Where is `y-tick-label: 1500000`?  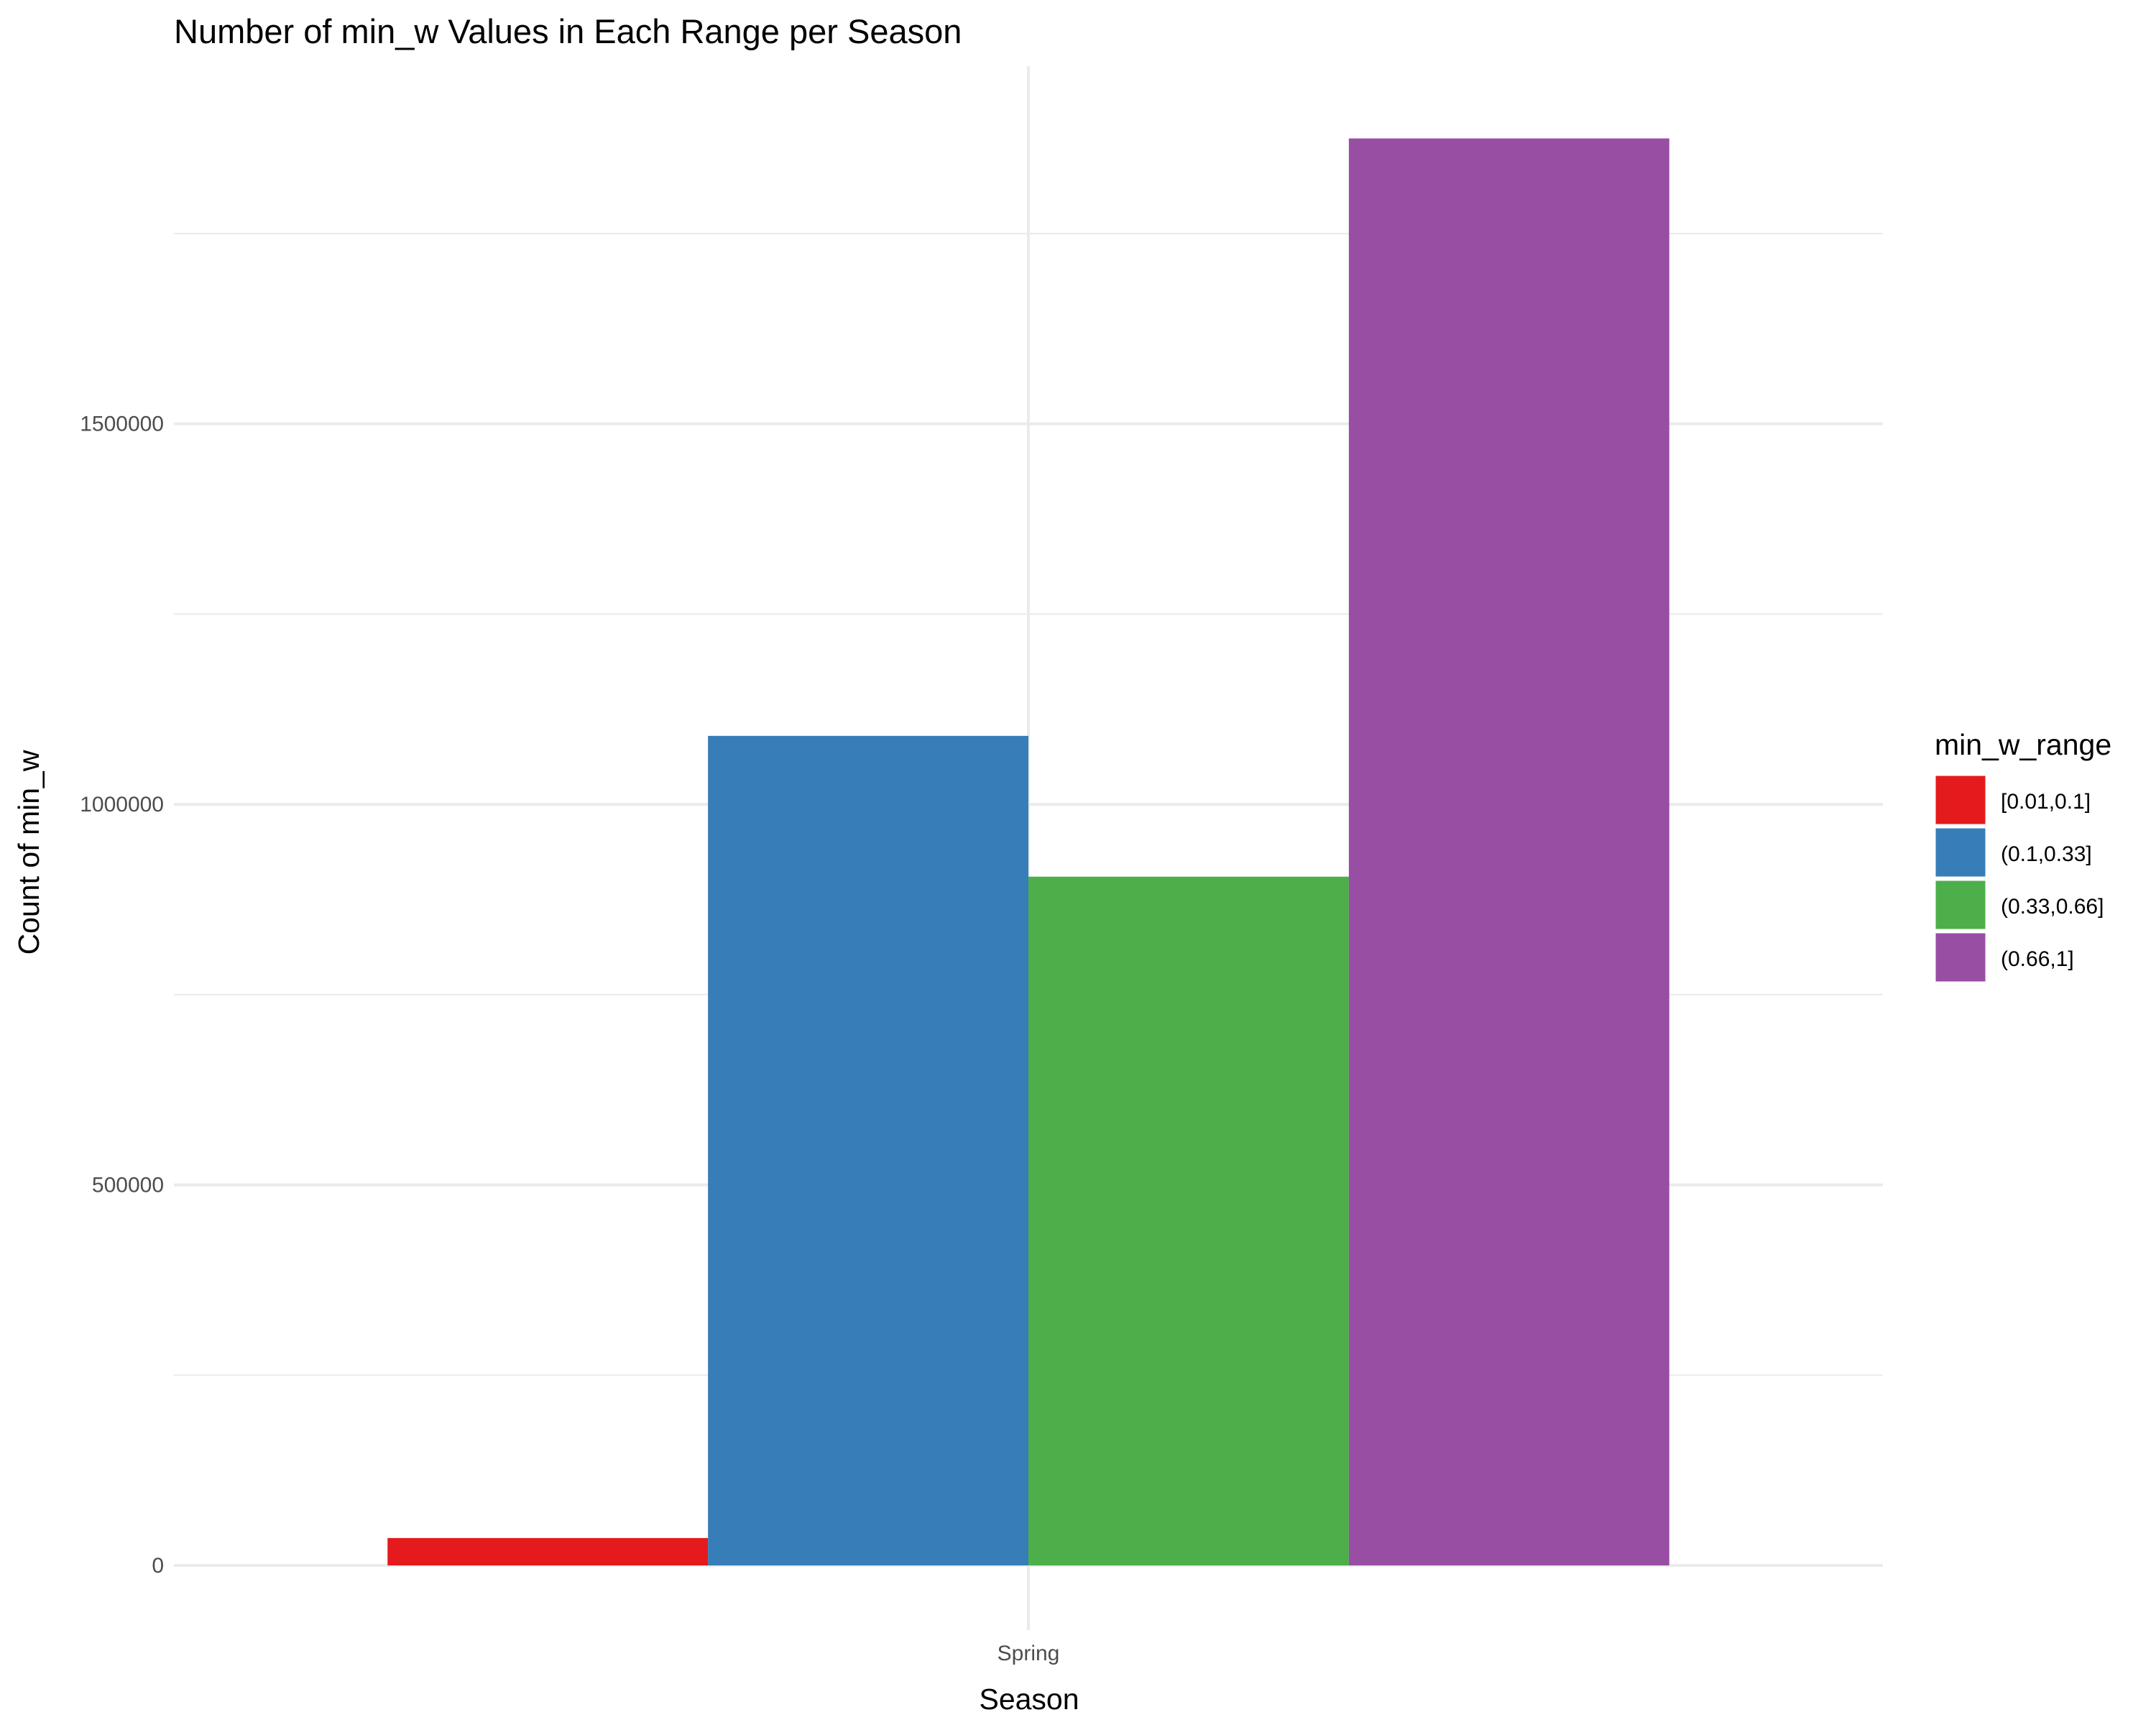
y-tick-label: 1500000 is located at coordinates (122, 424).